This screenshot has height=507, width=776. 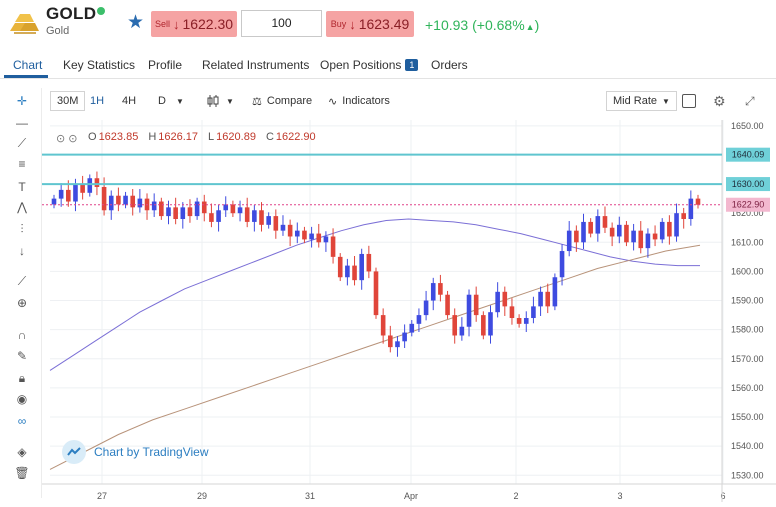 I want to click on y-tick-label: 1550.00, so click(x=747, y=417).